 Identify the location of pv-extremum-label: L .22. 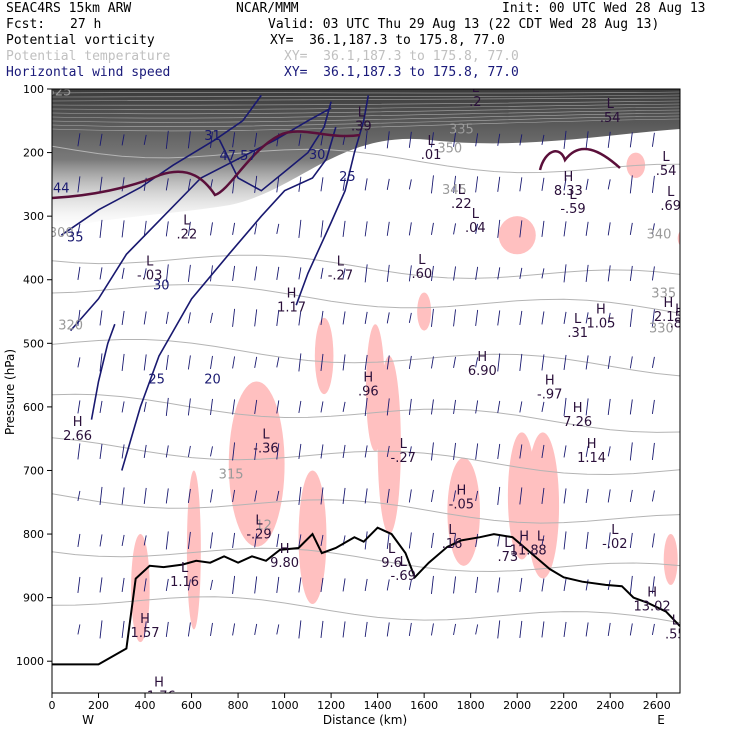
(187, 227).